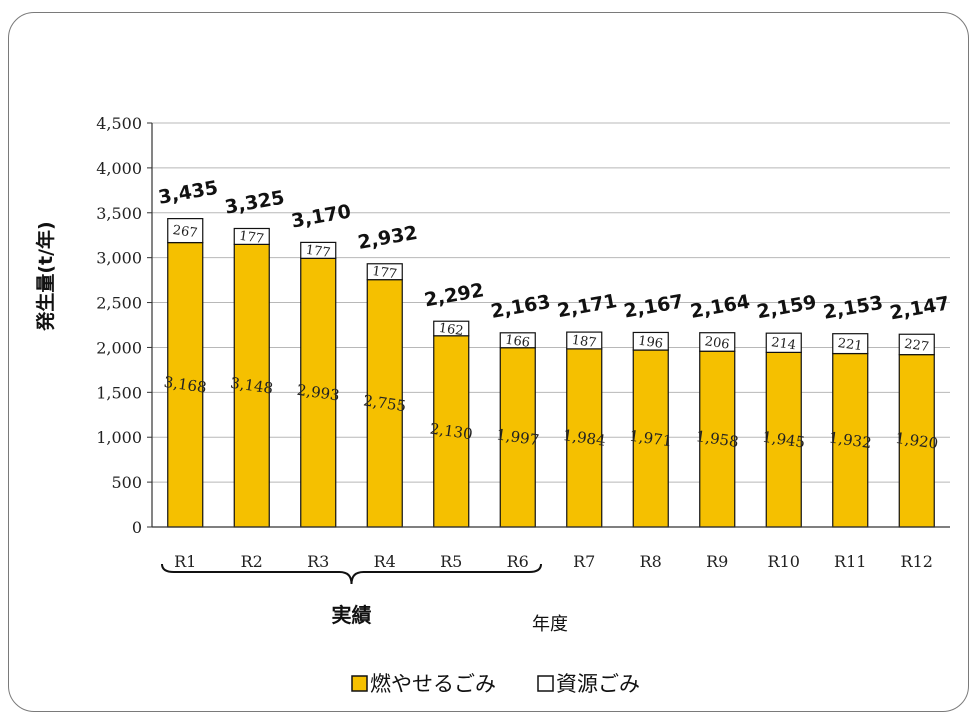  What do you see at coordinates (119, 258) in the screenshot?
I see `y-tick-label: 3,000` at bounding box center [119, 258].